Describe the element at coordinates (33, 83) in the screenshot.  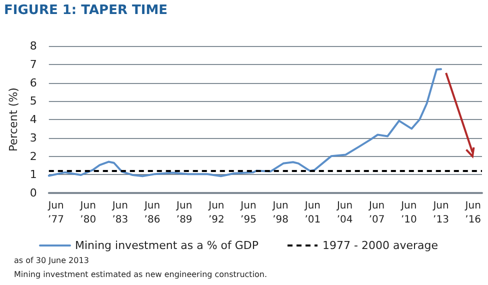
I see `y-tick-label: 6` at that location.